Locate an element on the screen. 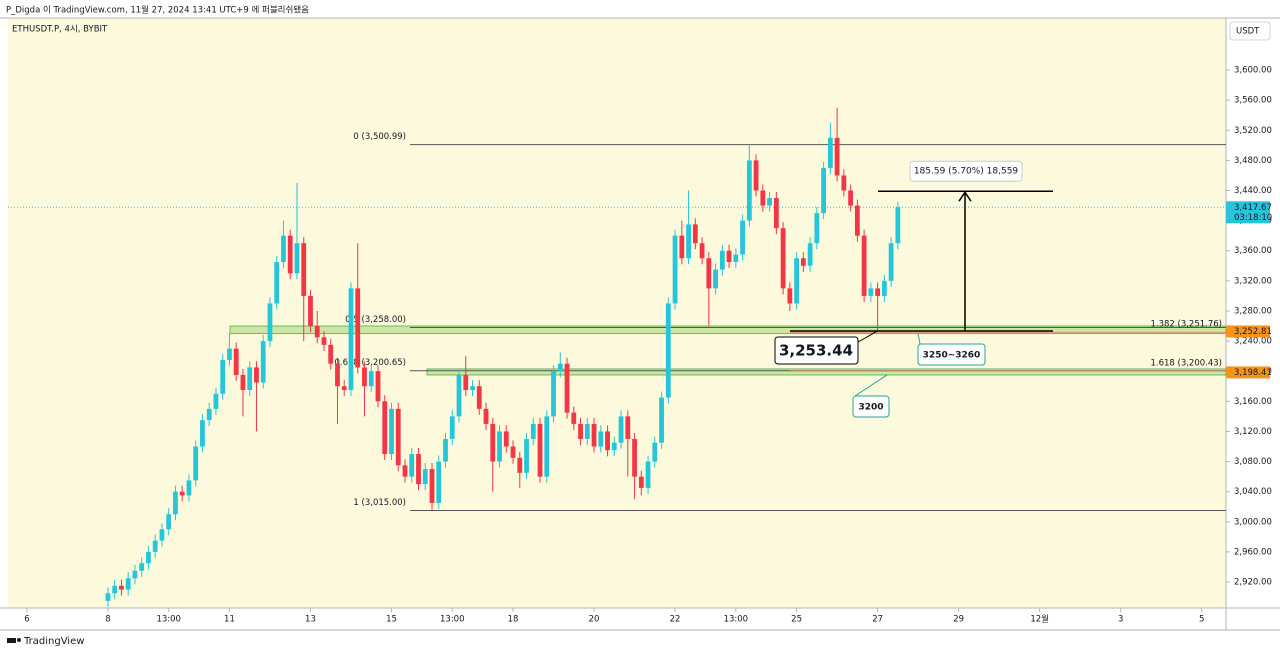  y-tick-label: 3,520.00 is located at coordinates (1253, 131).